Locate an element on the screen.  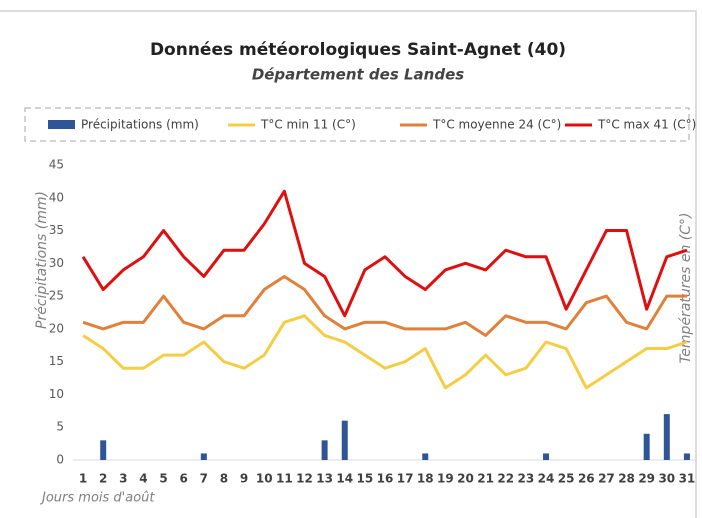
x-tick-label: 7 is located at coordinates (204, 479).